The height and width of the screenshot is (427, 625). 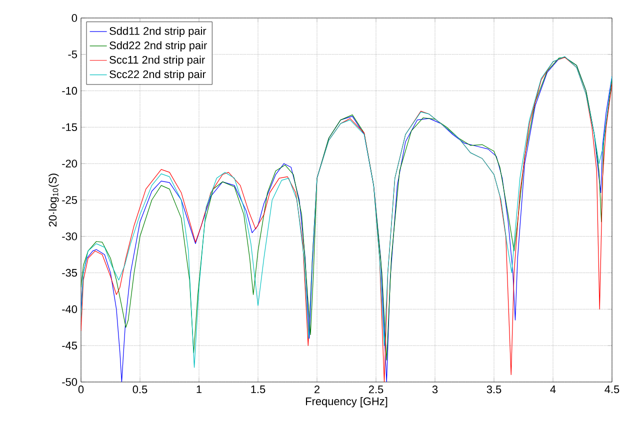 I want to click on y-tick-label: -30, so click(x=70, y=236).